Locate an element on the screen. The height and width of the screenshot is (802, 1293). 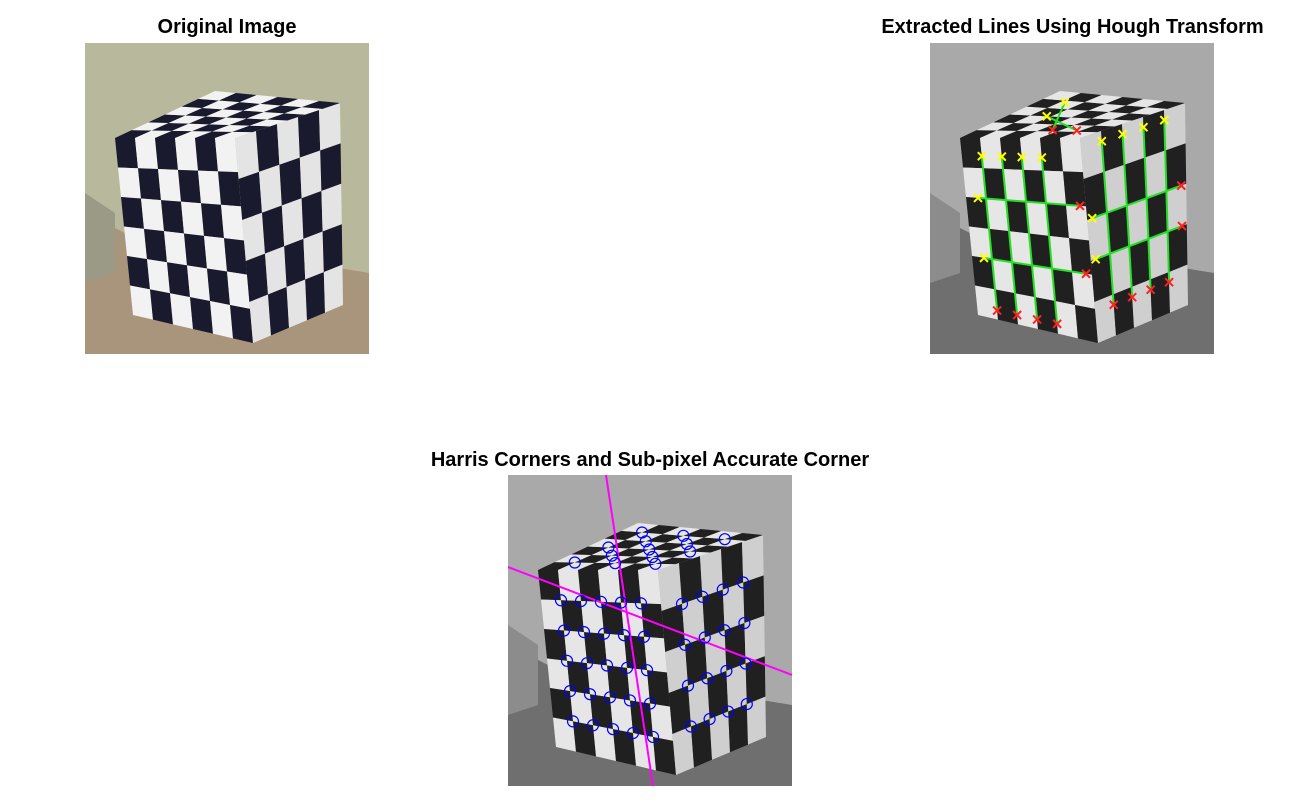
hough-segment-ends is located at coordinates (1089, 227).